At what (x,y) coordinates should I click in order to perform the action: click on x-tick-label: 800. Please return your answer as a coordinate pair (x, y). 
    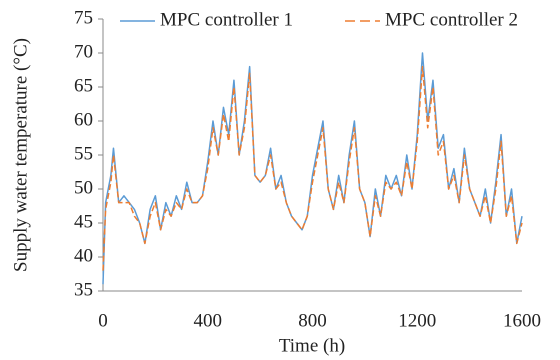
    Looking at the image, I should click on (312, 320).